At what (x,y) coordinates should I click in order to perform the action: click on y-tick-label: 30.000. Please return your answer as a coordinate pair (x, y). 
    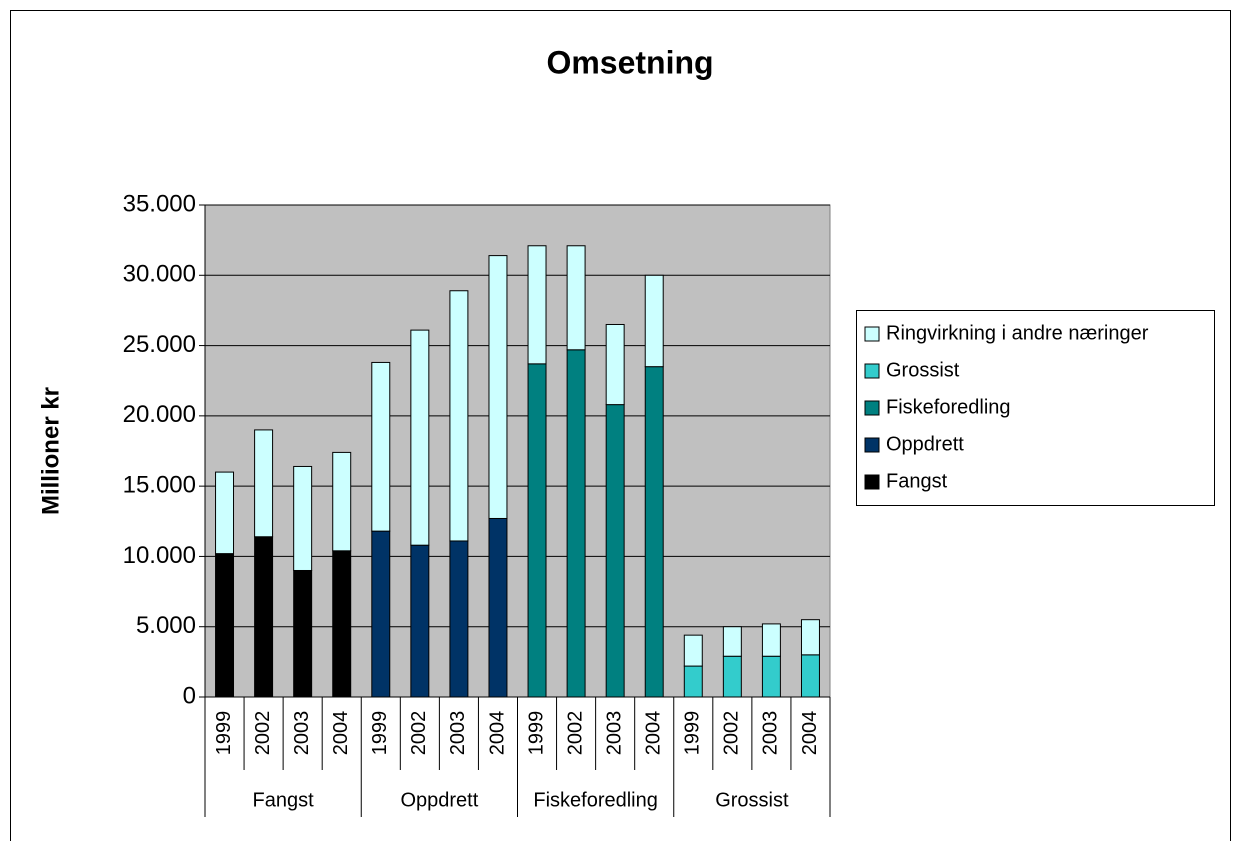
    Looking at the image, I should click on (159, 274).